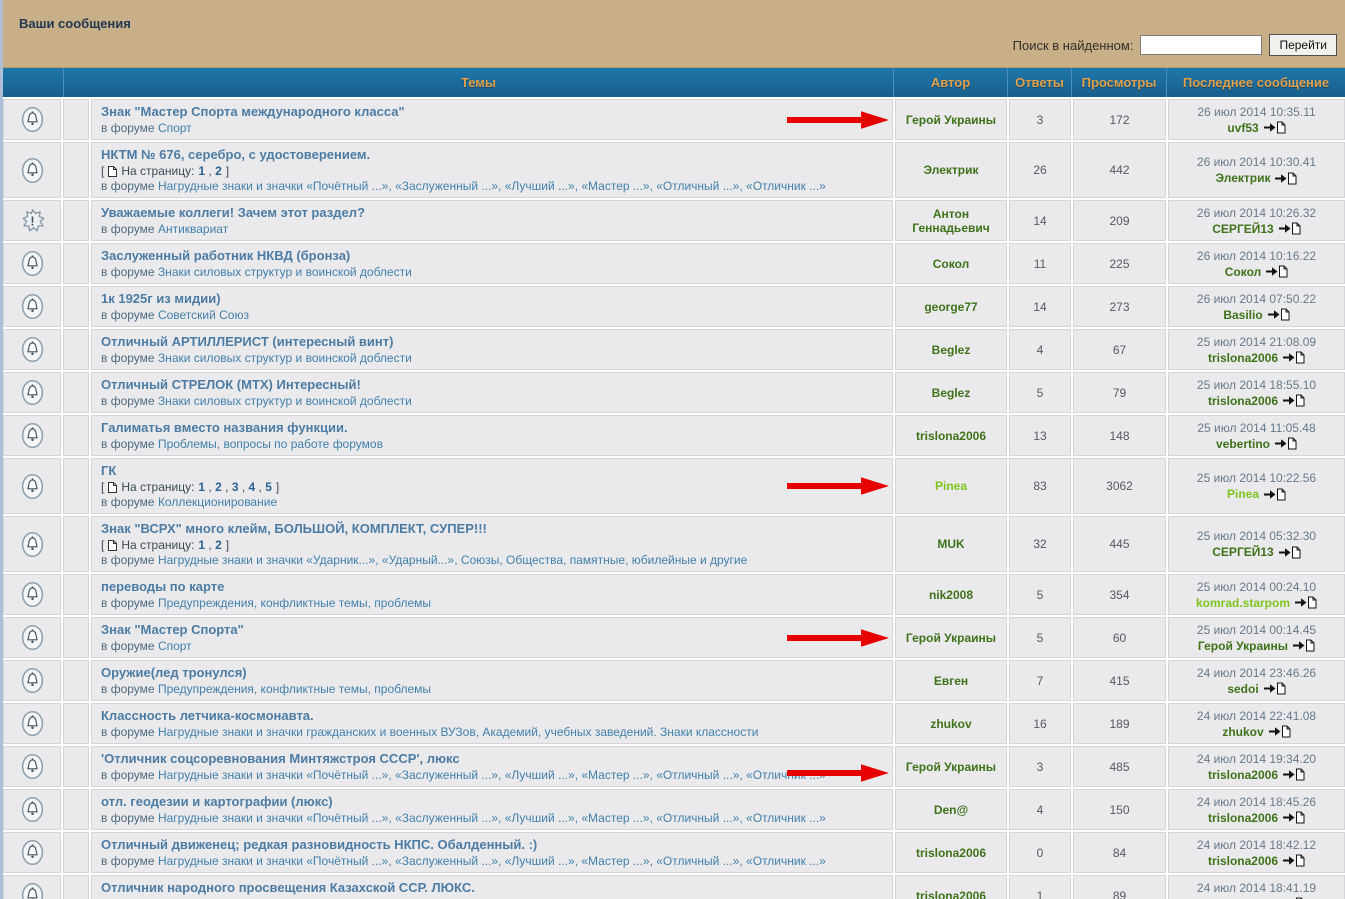 The height and width of the screenshot is (899, 1345). Describe the element at coordinates (1242, 494) in the screenshot. I see `last-post-user: Pinea` at that location.